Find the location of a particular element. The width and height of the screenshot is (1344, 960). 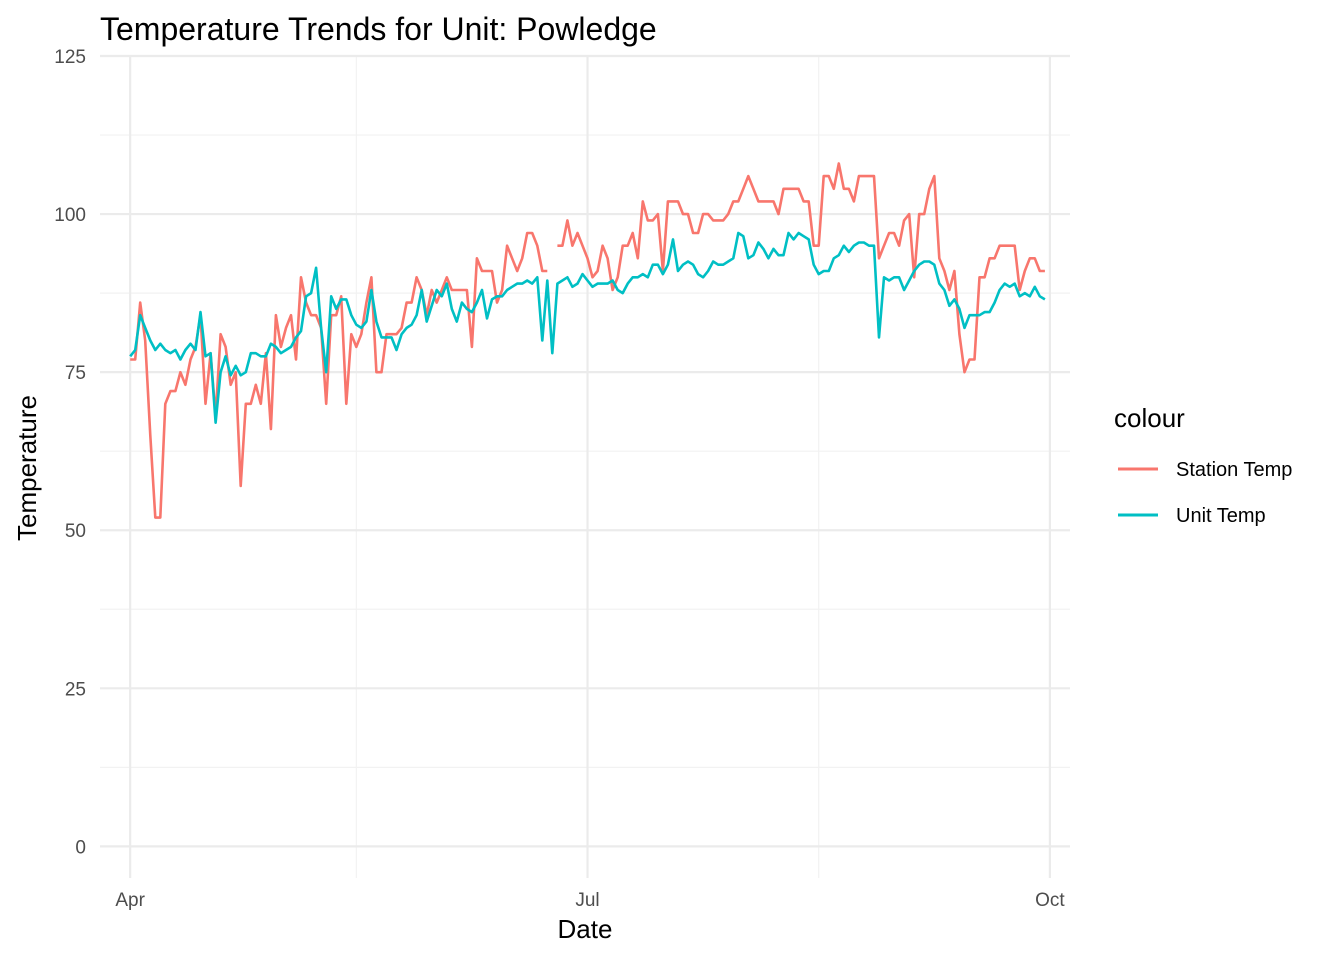

y-tick-label: 125 is located at coordinates (70, 57).